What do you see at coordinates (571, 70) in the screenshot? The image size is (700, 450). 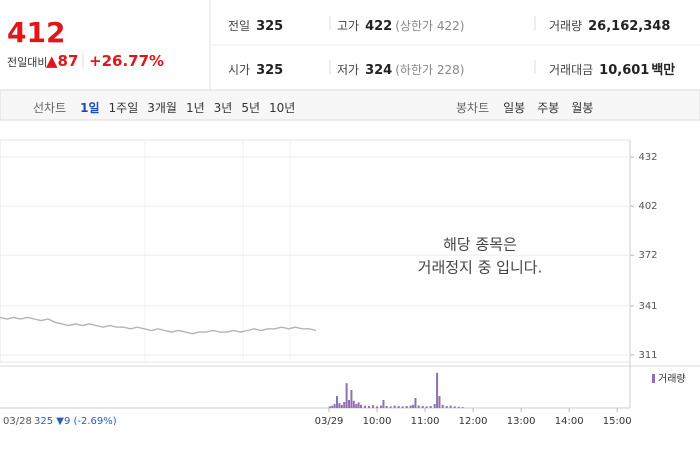 I see `stat-label: 거래대금` at bounding box center [571, 70].